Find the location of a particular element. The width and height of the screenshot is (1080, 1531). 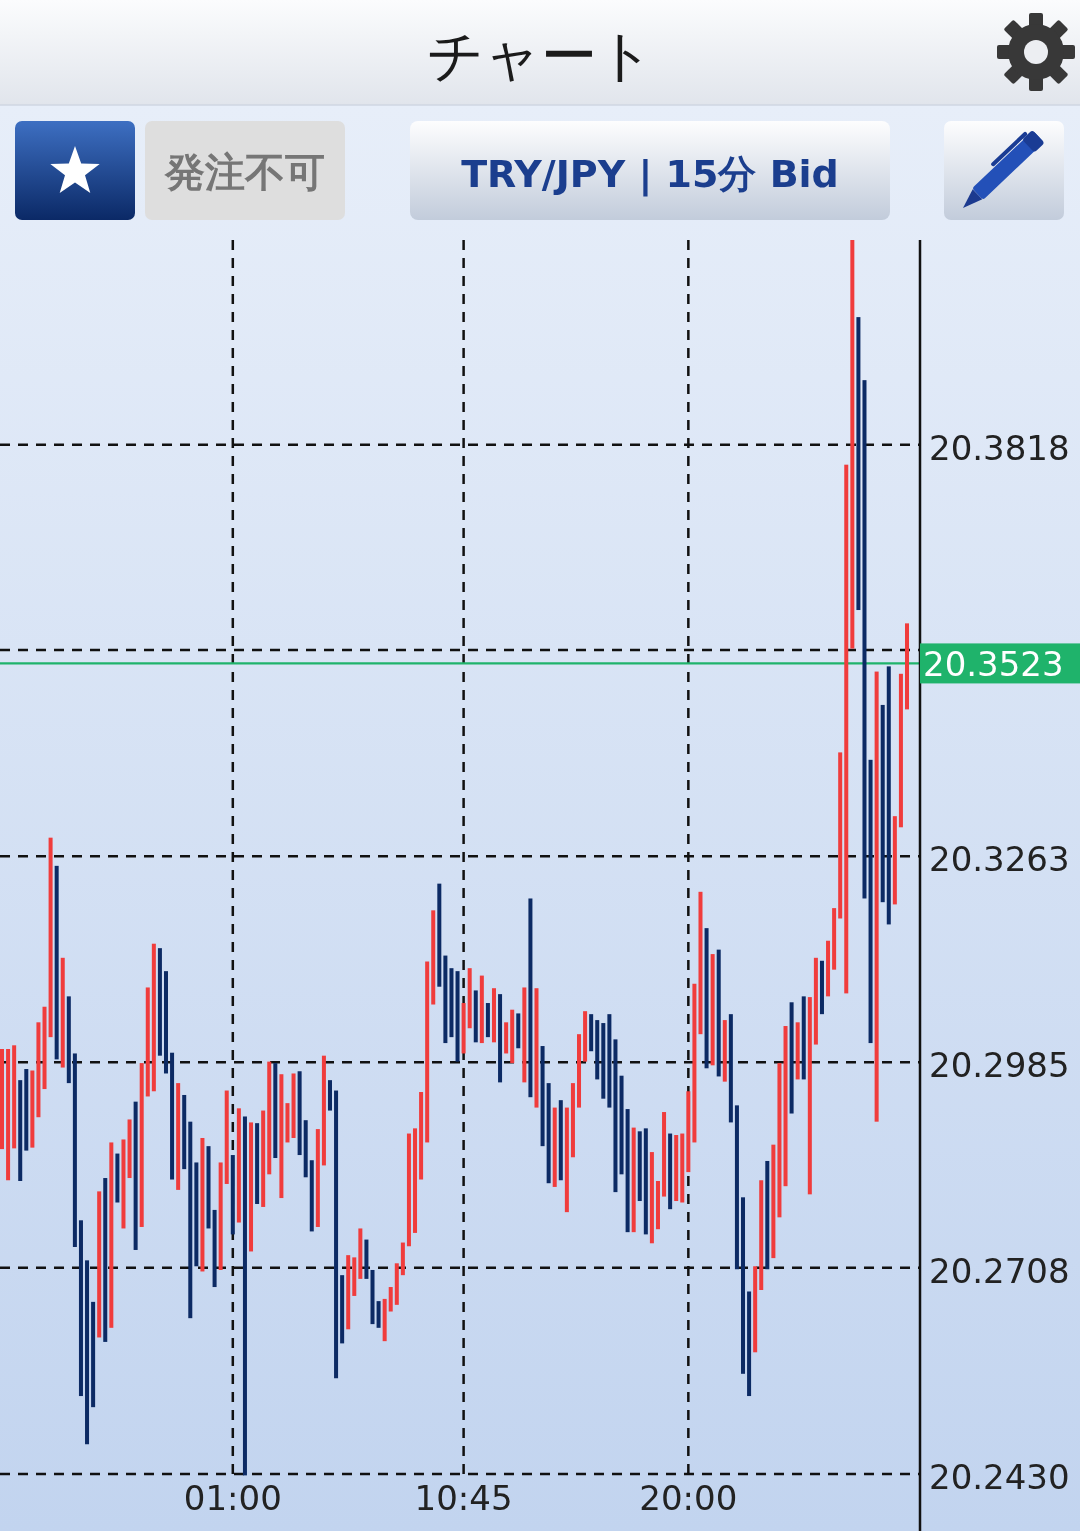

chart-title: チャート is located at coordinates (540, 55).